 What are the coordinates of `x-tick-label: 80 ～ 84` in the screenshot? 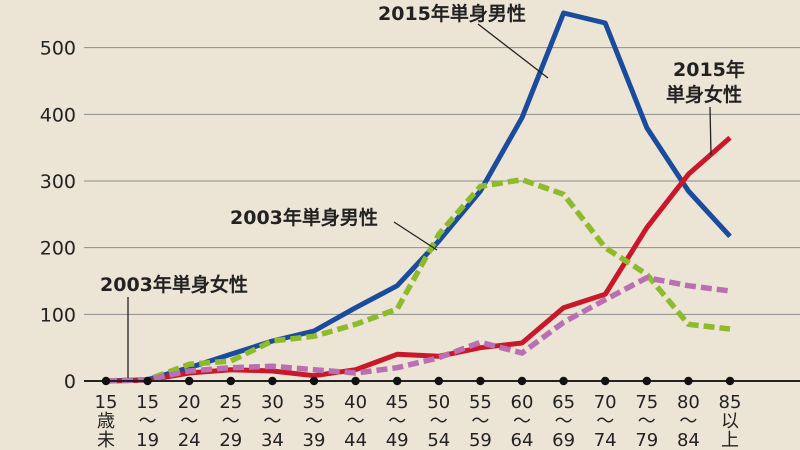 It's located at (688, 421).